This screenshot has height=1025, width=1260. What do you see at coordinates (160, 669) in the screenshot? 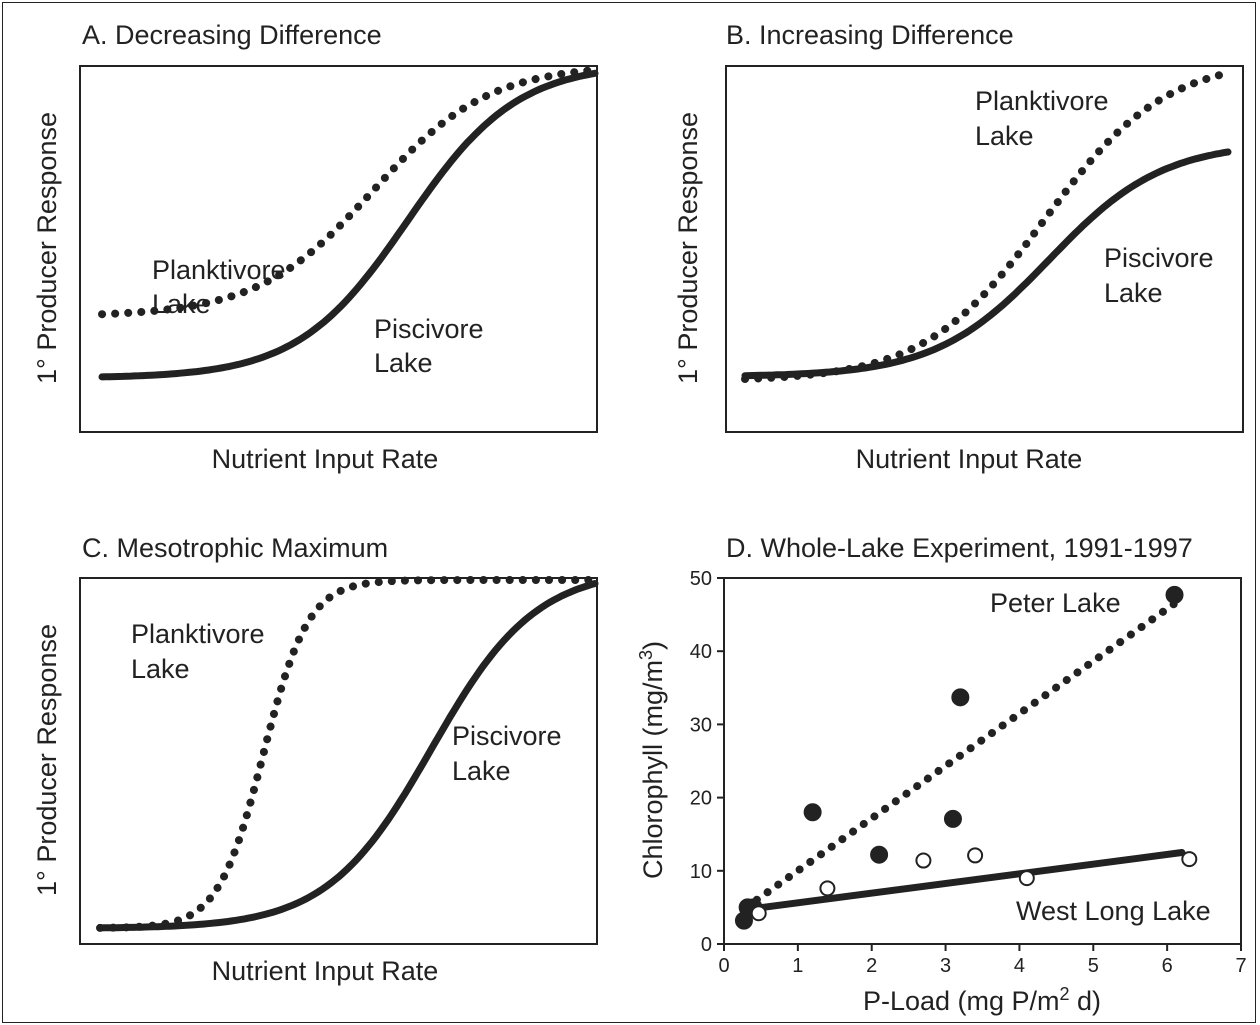
I see `panel-c-planktivore-label-line2: Lake` at bounding box center [160, 669].